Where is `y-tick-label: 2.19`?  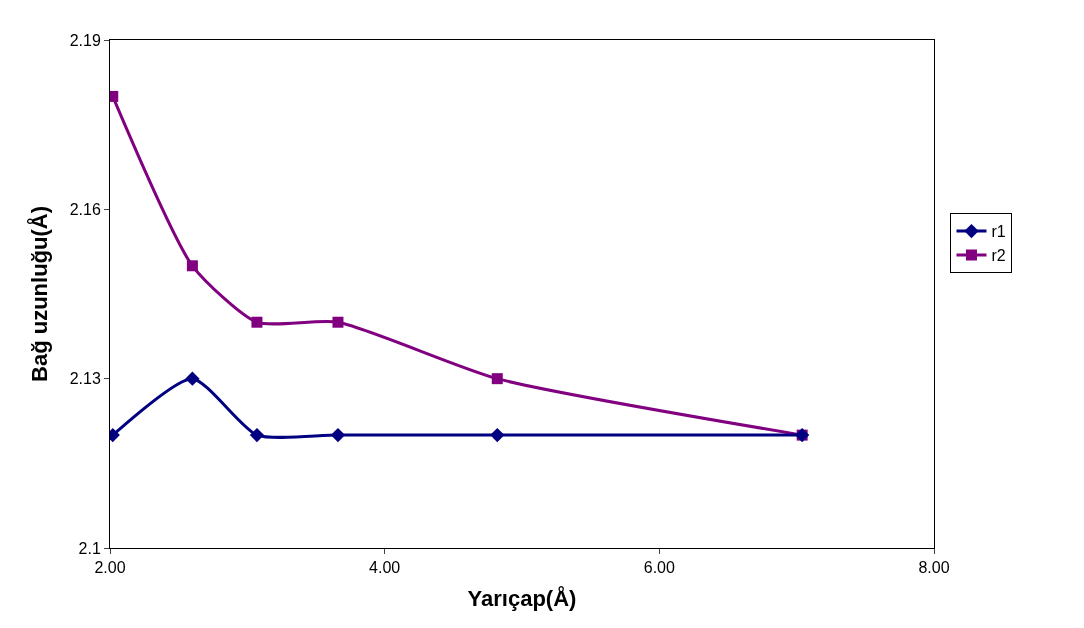 y-tick-label: 2.19 is located at coordinates (85, 40).